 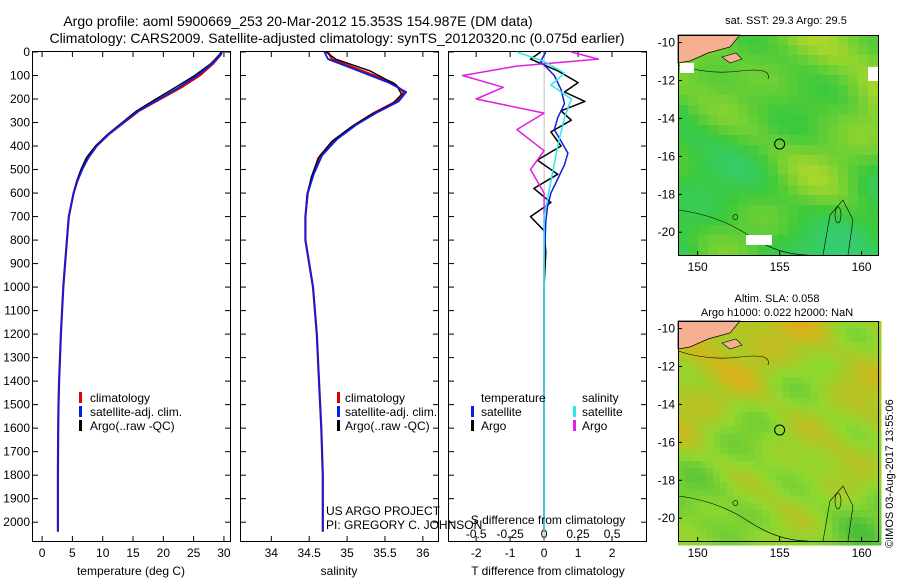 I want to click on bathymetry-contour, so click(x=743, y=518).